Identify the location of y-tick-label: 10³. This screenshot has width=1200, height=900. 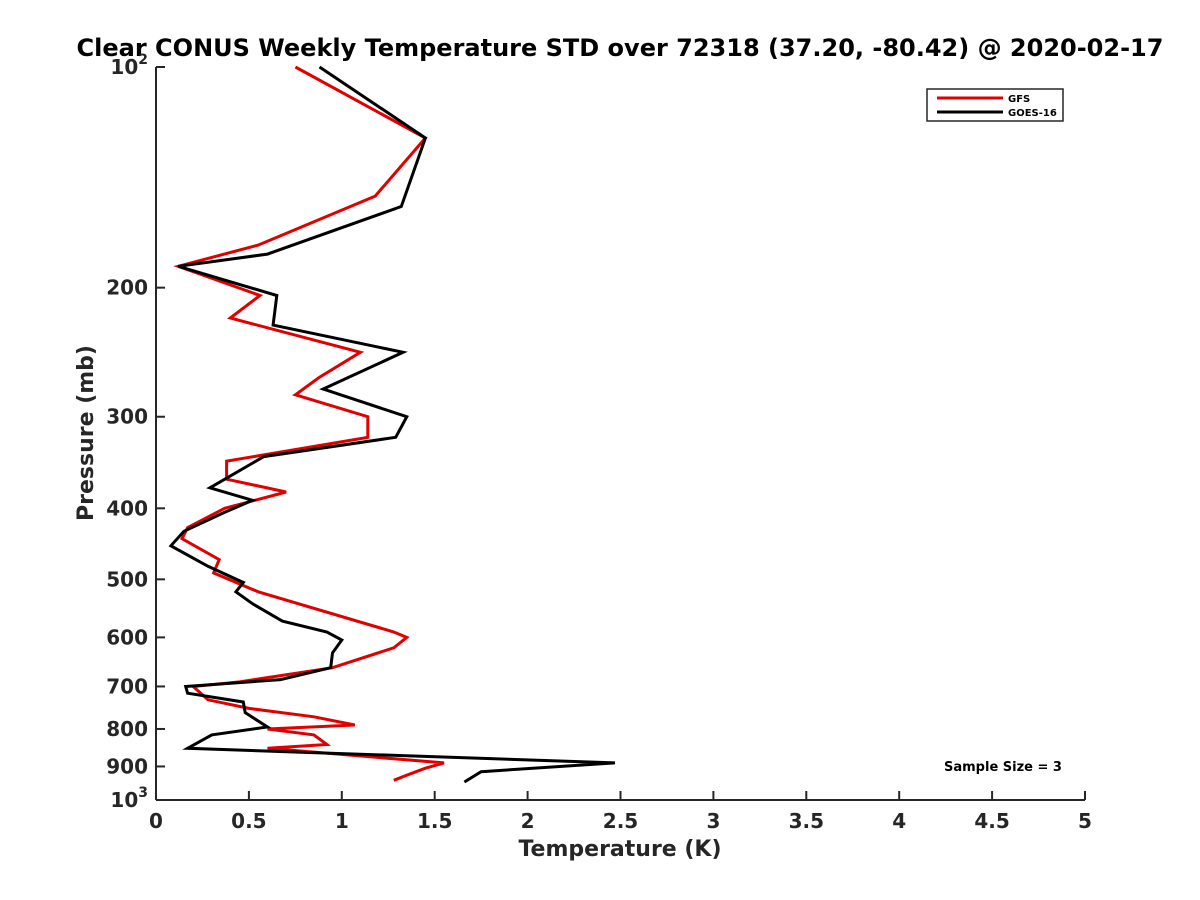
(129, 798).